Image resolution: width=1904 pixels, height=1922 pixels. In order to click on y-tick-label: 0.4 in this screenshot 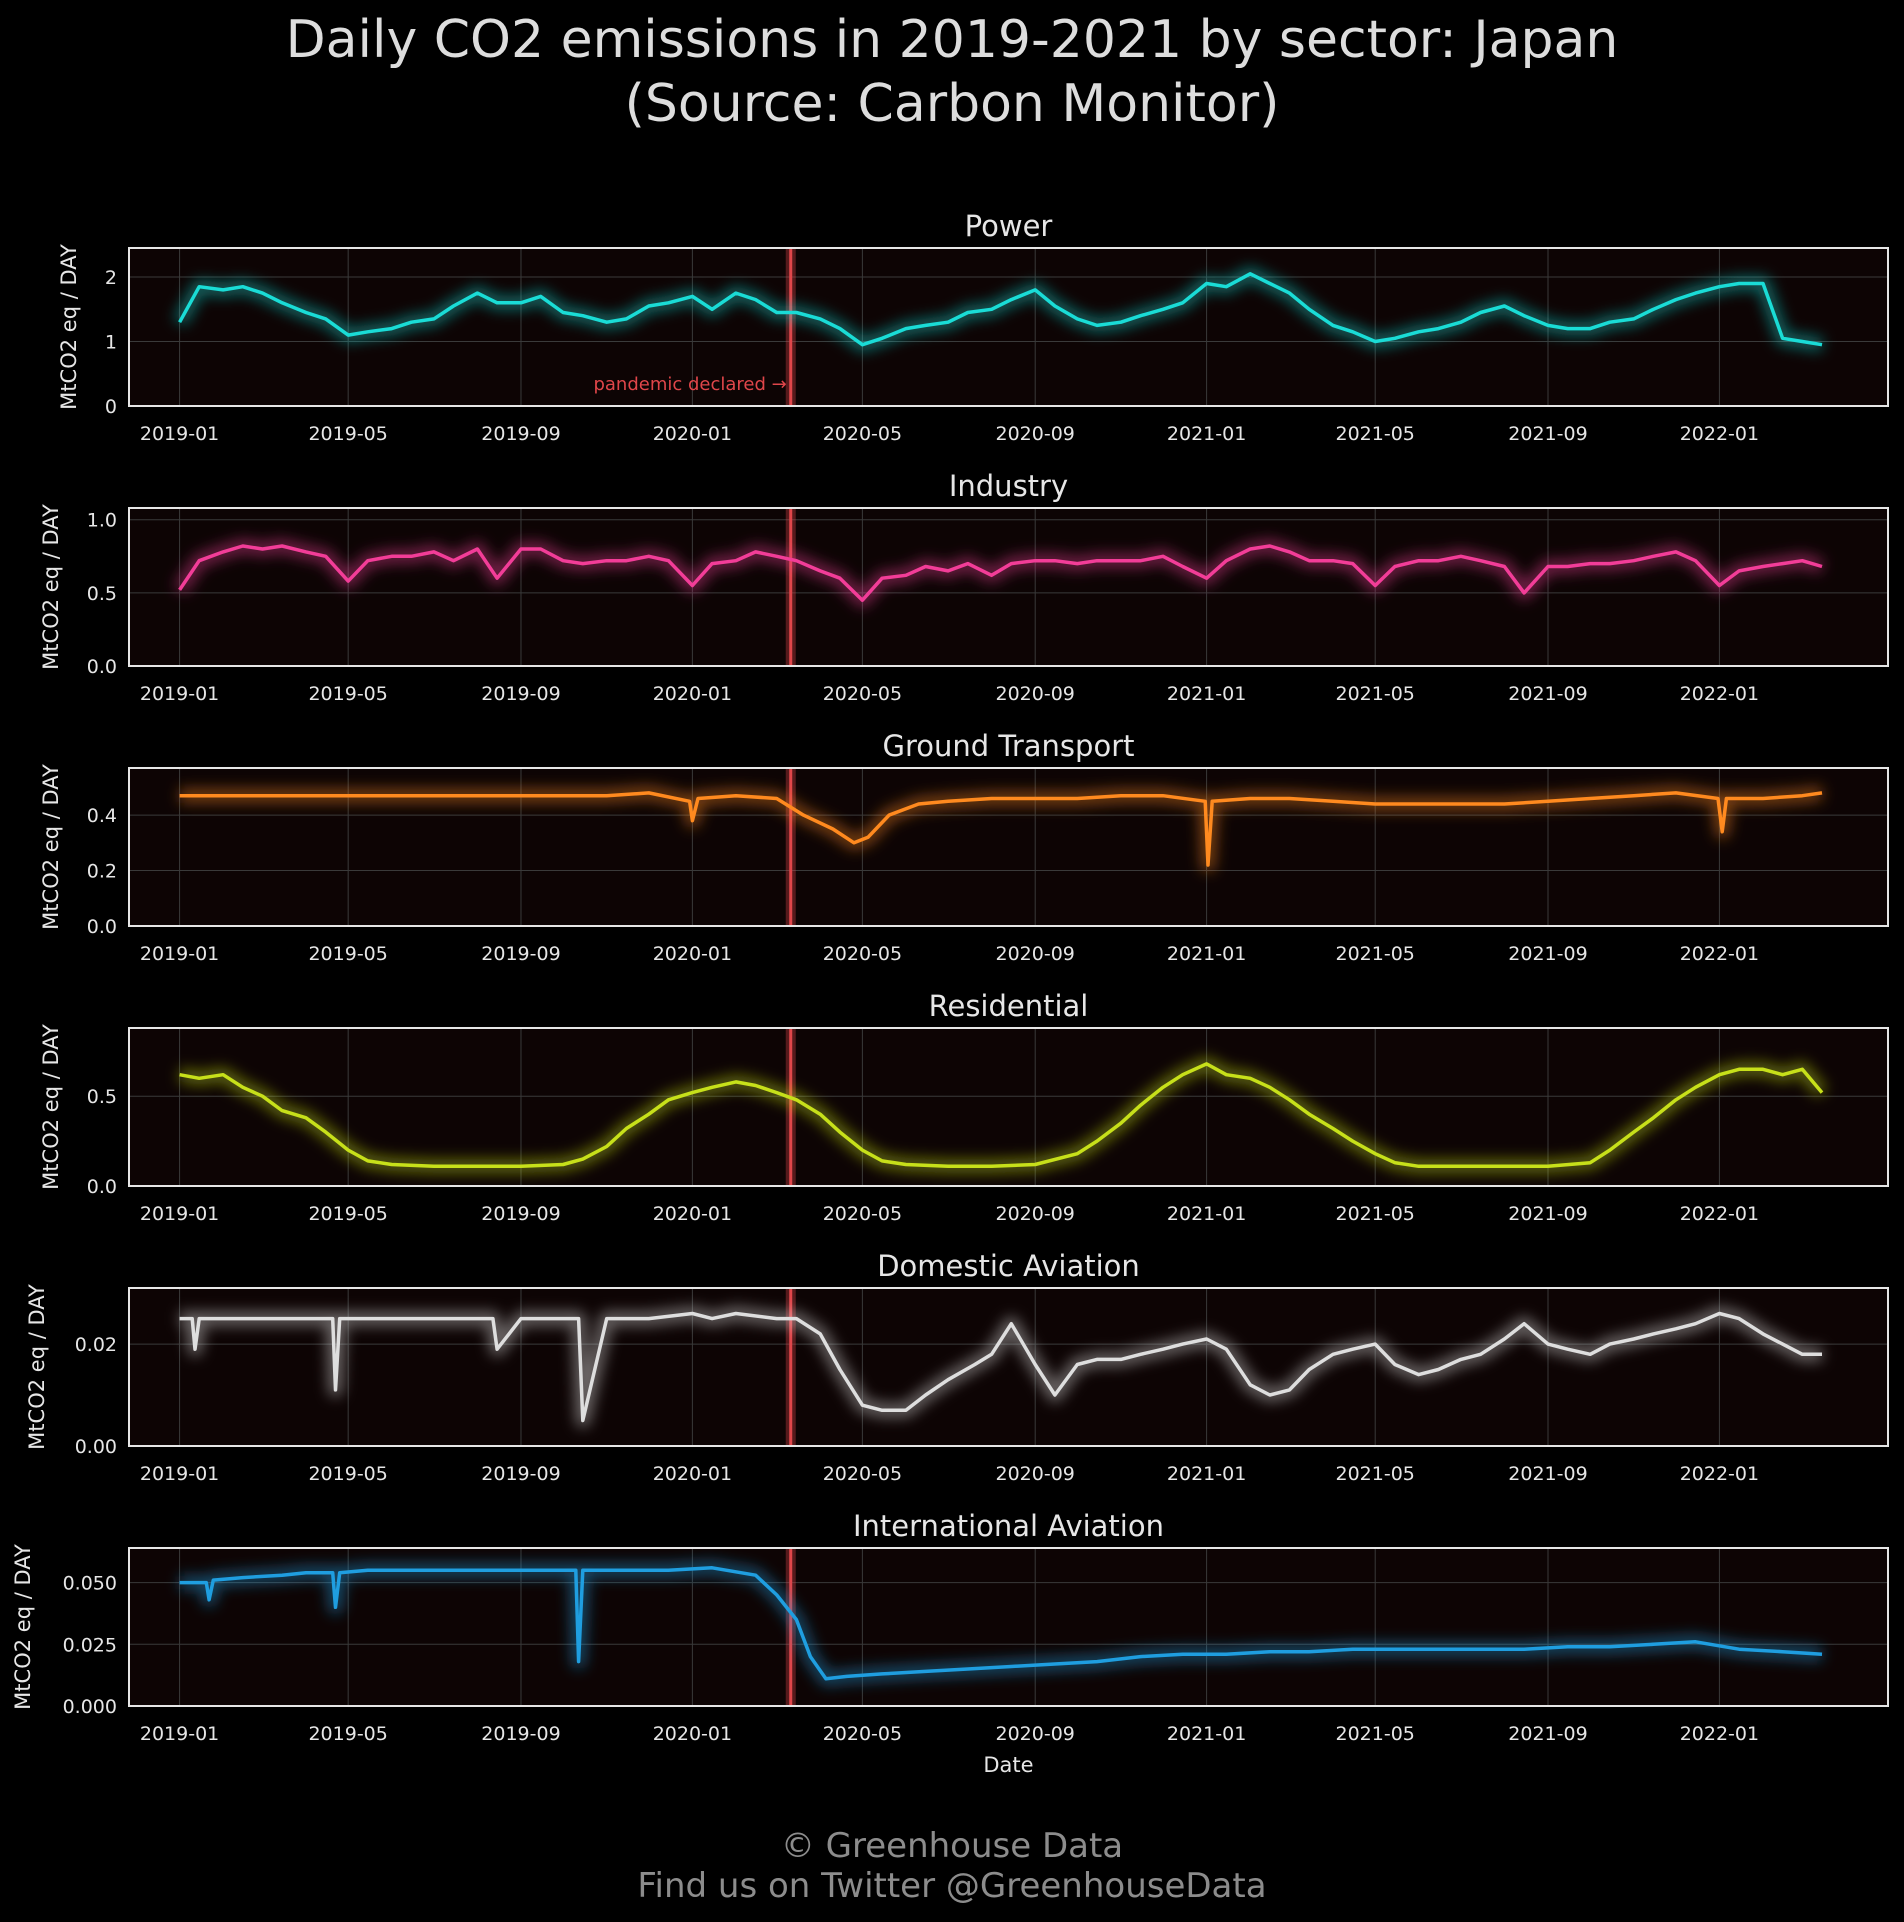, I will do `click(102, 816)`.